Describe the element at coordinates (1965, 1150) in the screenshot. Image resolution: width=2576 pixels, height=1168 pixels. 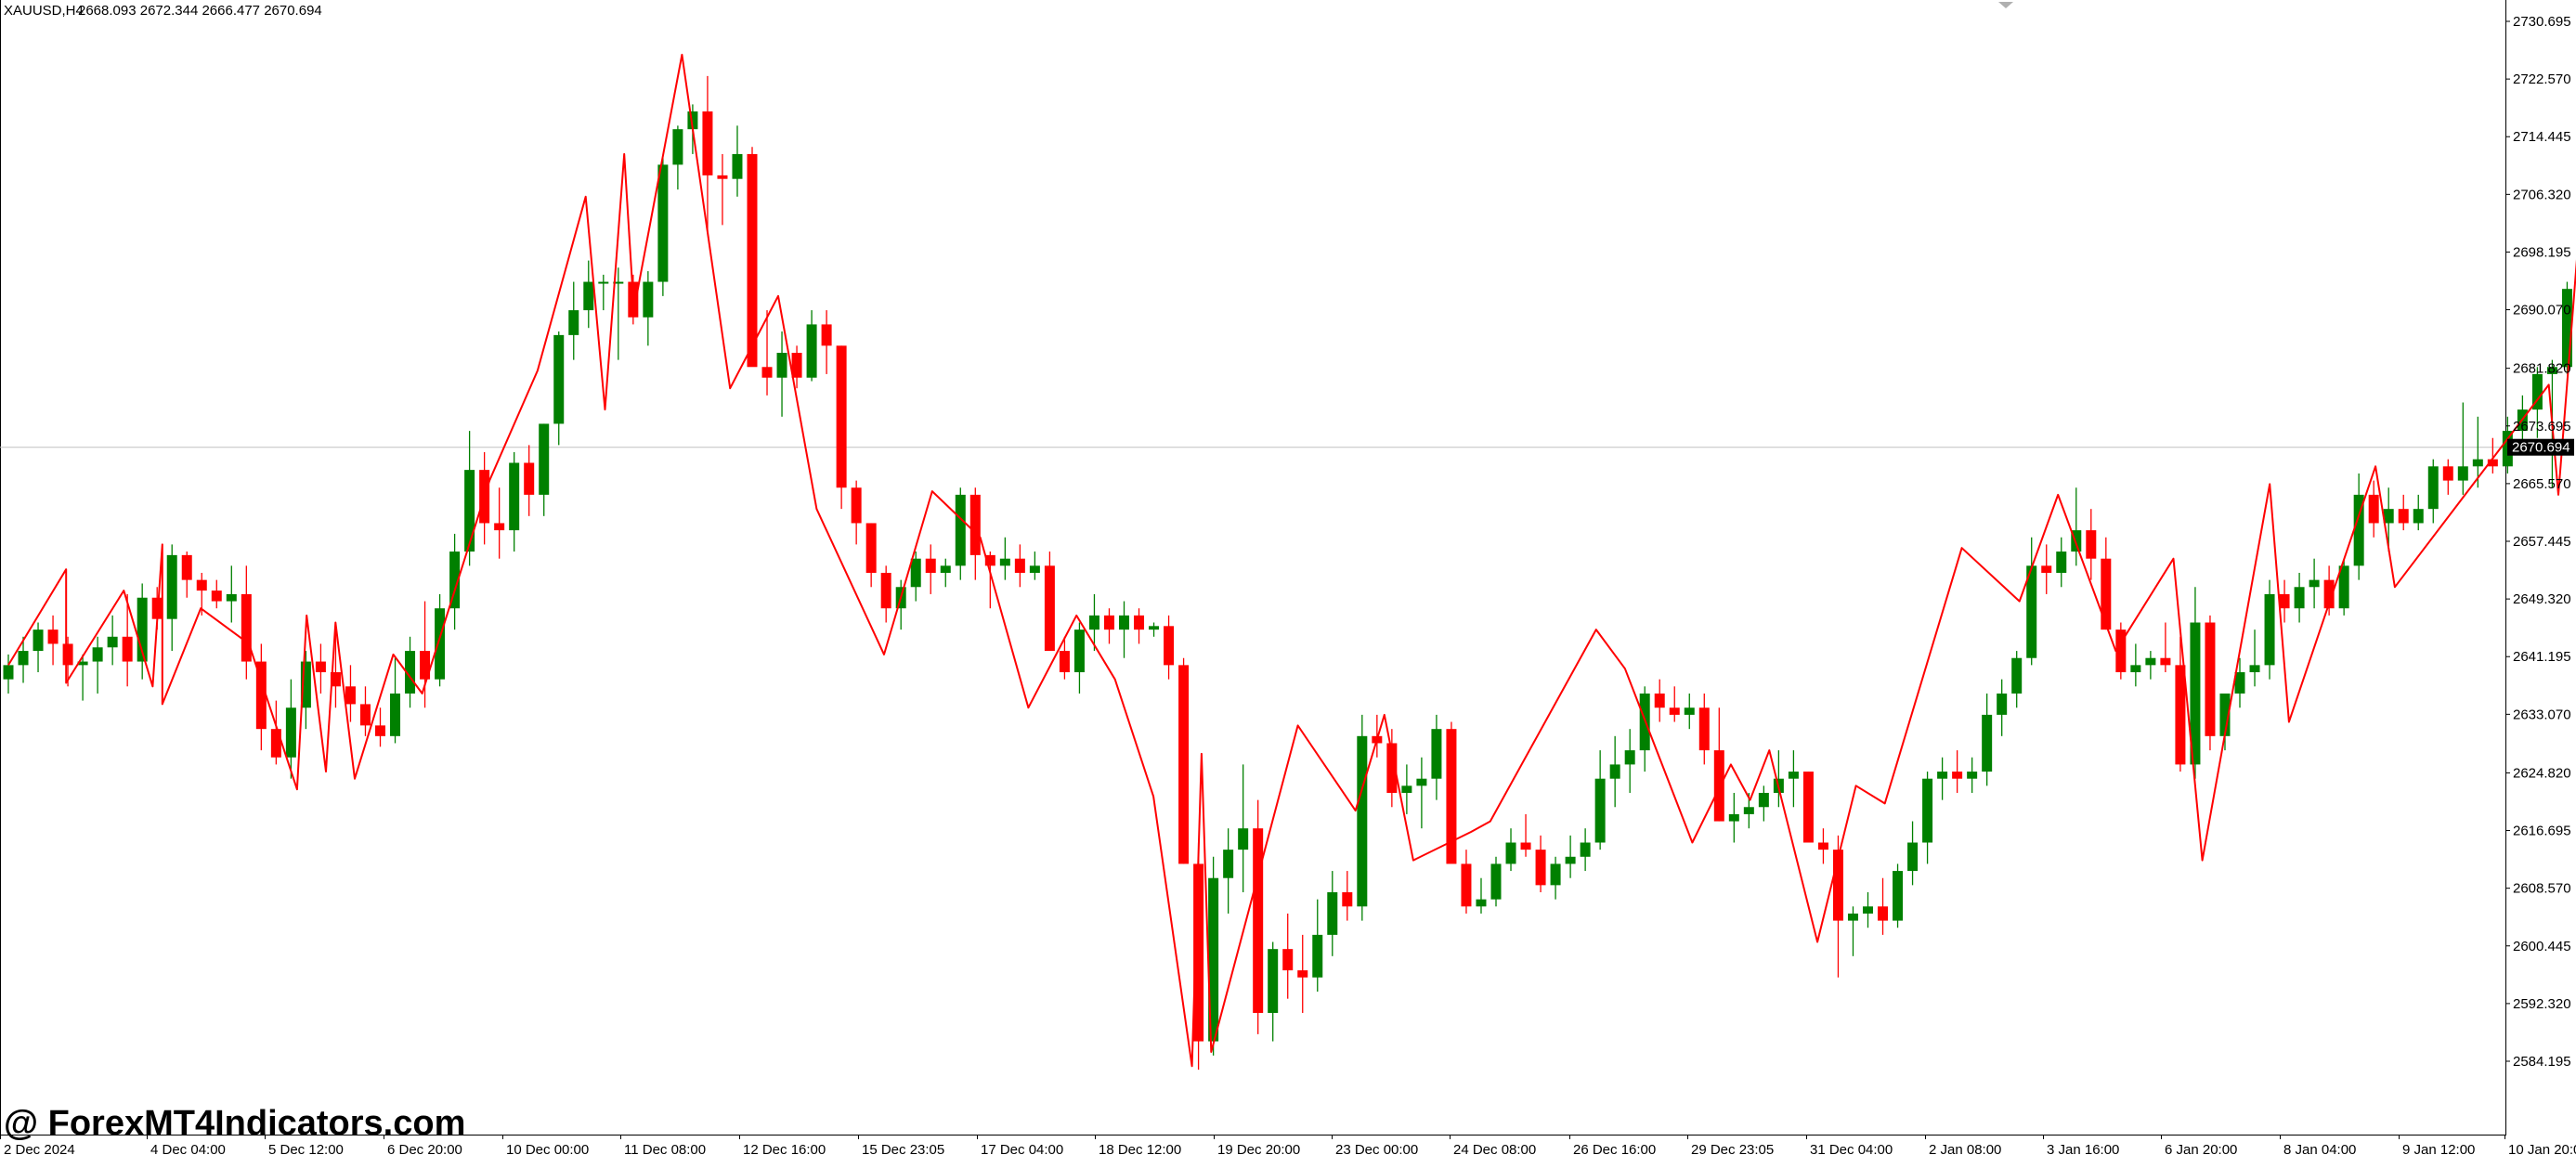
I see `x-tick-label: 2 Jan 08:00` at that location.